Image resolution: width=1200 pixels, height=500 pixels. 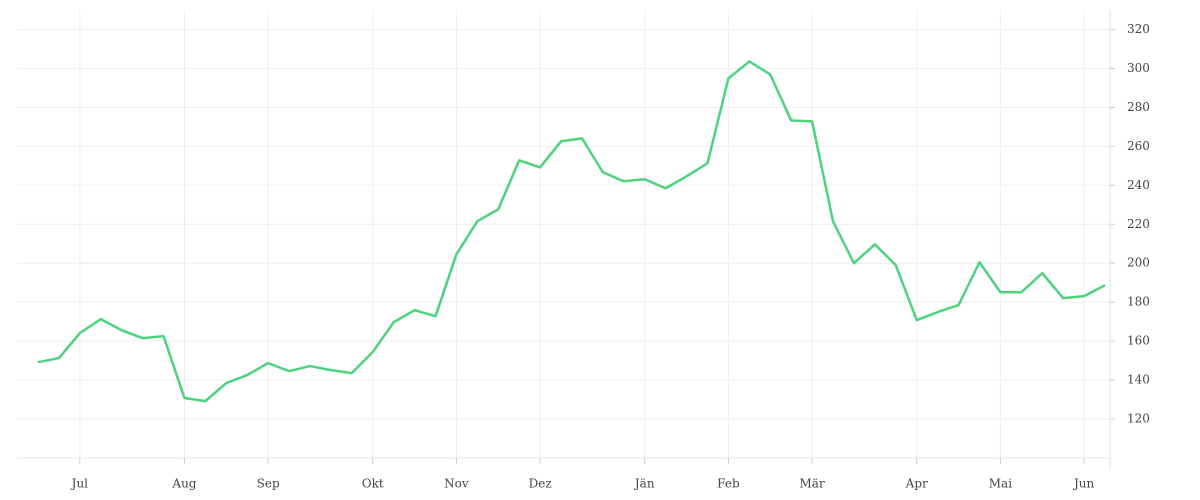 I want to click on y-tick-label: 240, so click(x=1138, y=185).